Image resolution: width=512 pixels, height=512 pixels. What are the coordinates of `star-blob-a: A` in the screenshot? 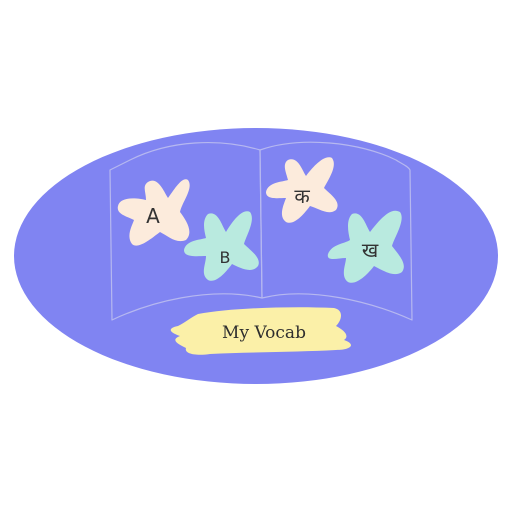 It's located at (153, 212).